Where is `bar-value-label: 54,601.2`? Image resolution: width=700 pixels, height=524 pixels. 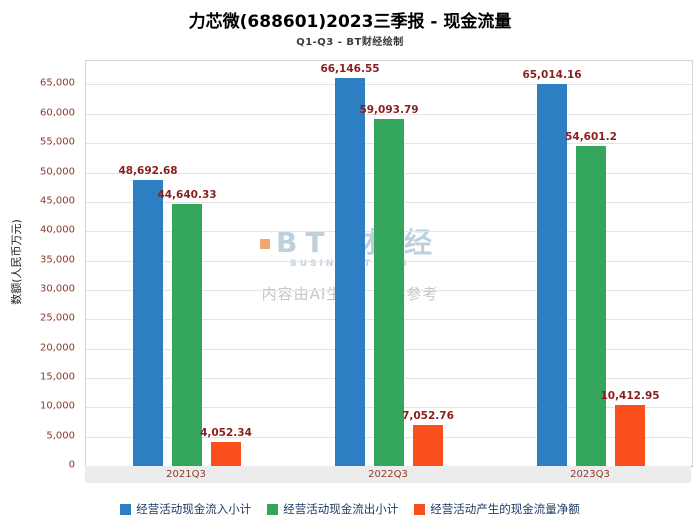
bar-value-label: 54,601.2 is located at coordinates (591, 136).